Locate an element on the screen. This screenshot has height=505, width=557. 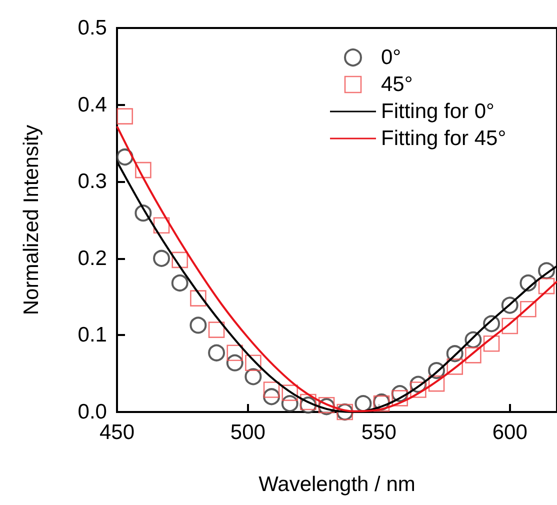
y-tick-label: 0.2 is located at coordinates (92, 258).